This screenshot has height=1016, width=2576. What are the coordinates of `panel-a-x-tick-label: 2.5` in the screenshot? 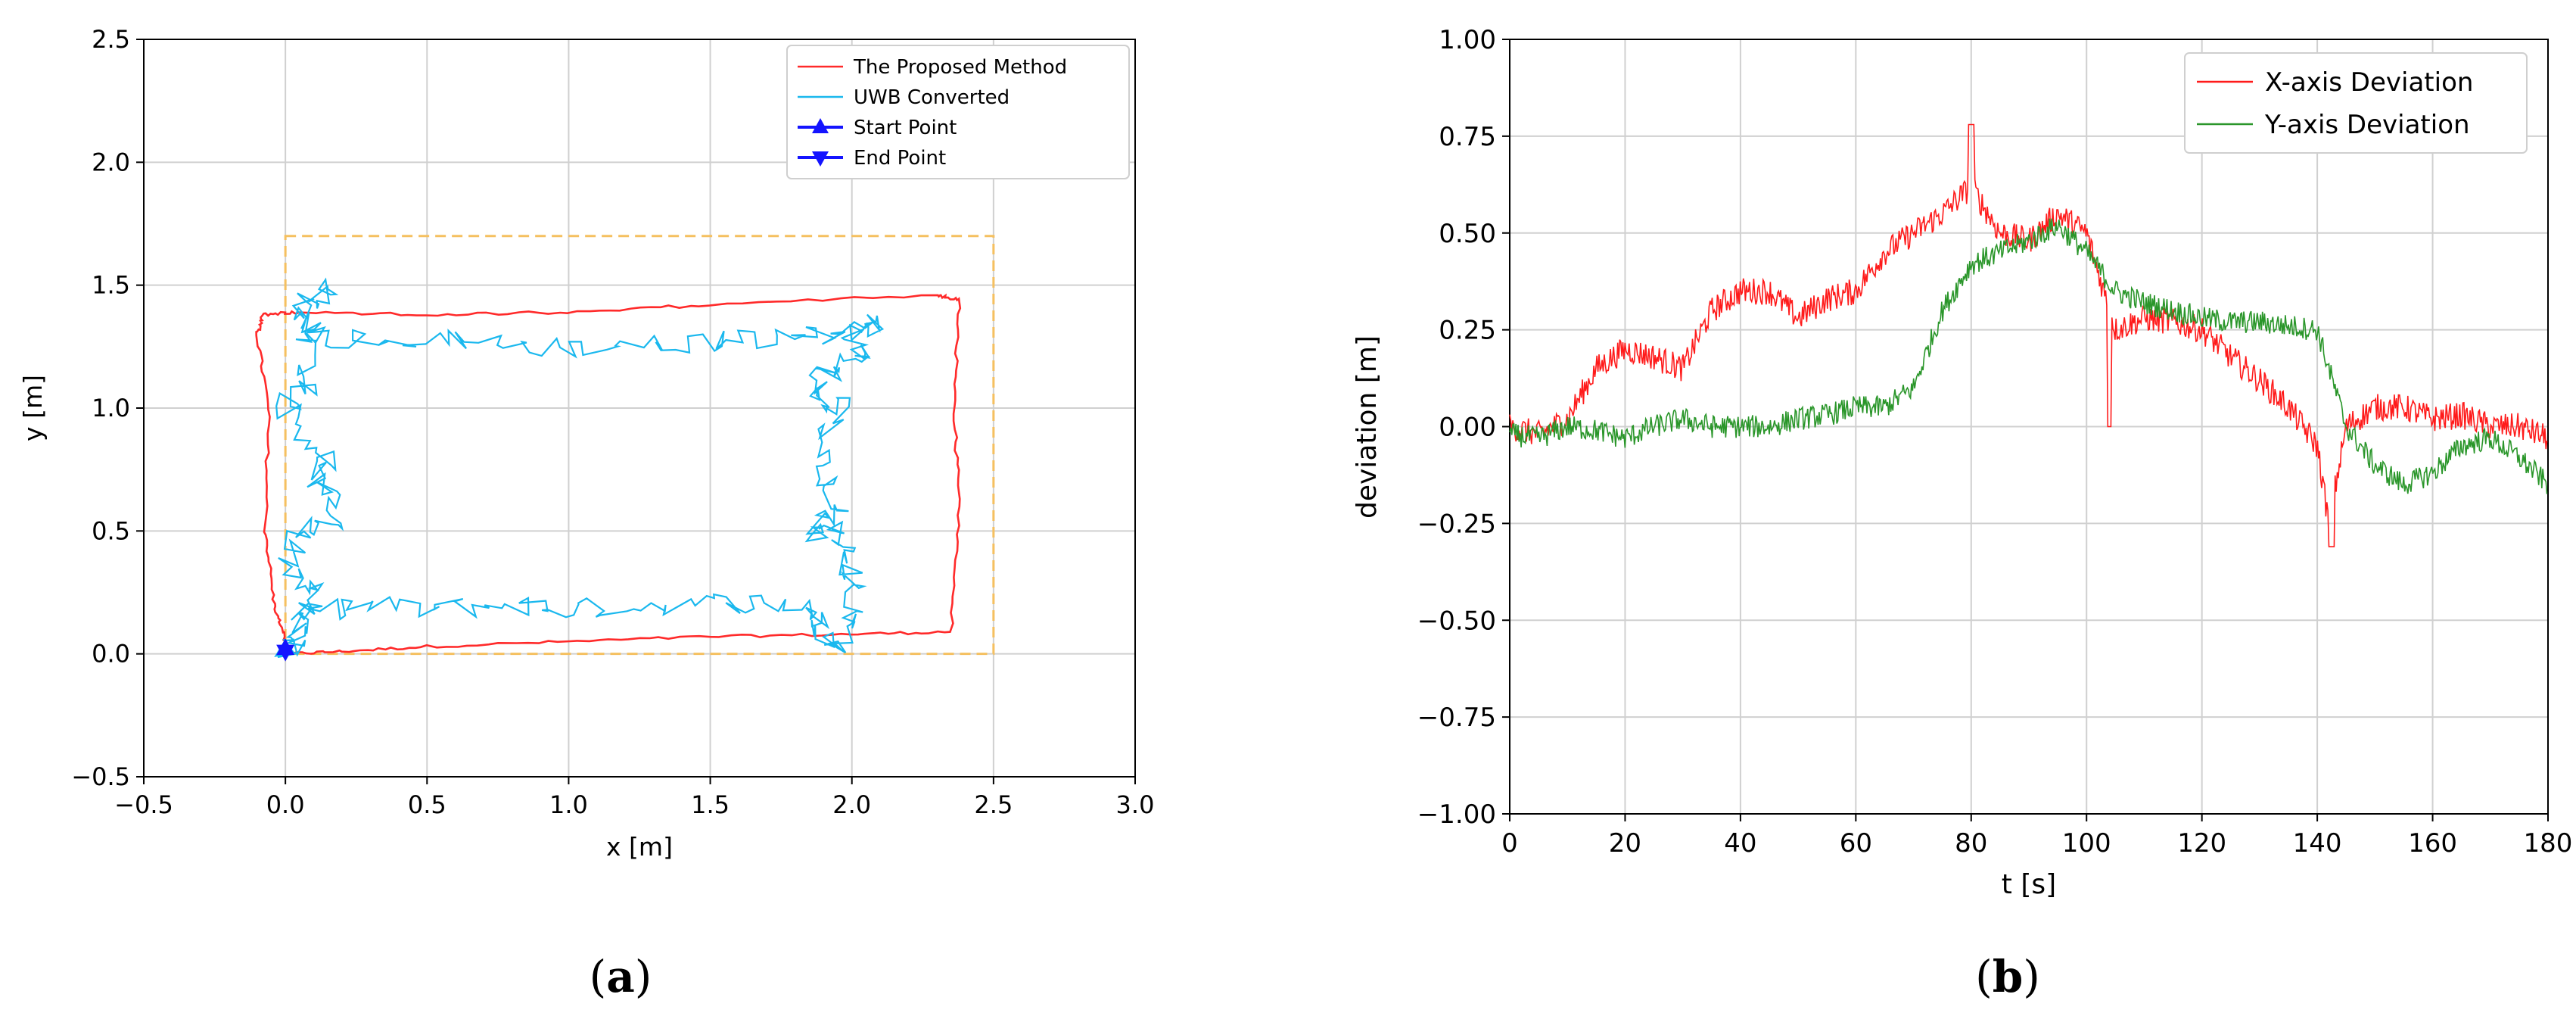 It's located at (994, 805).